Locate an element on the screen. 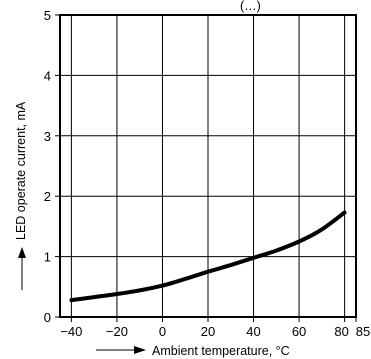  y-tick-label: 3 is located at coordinates (47, 136).